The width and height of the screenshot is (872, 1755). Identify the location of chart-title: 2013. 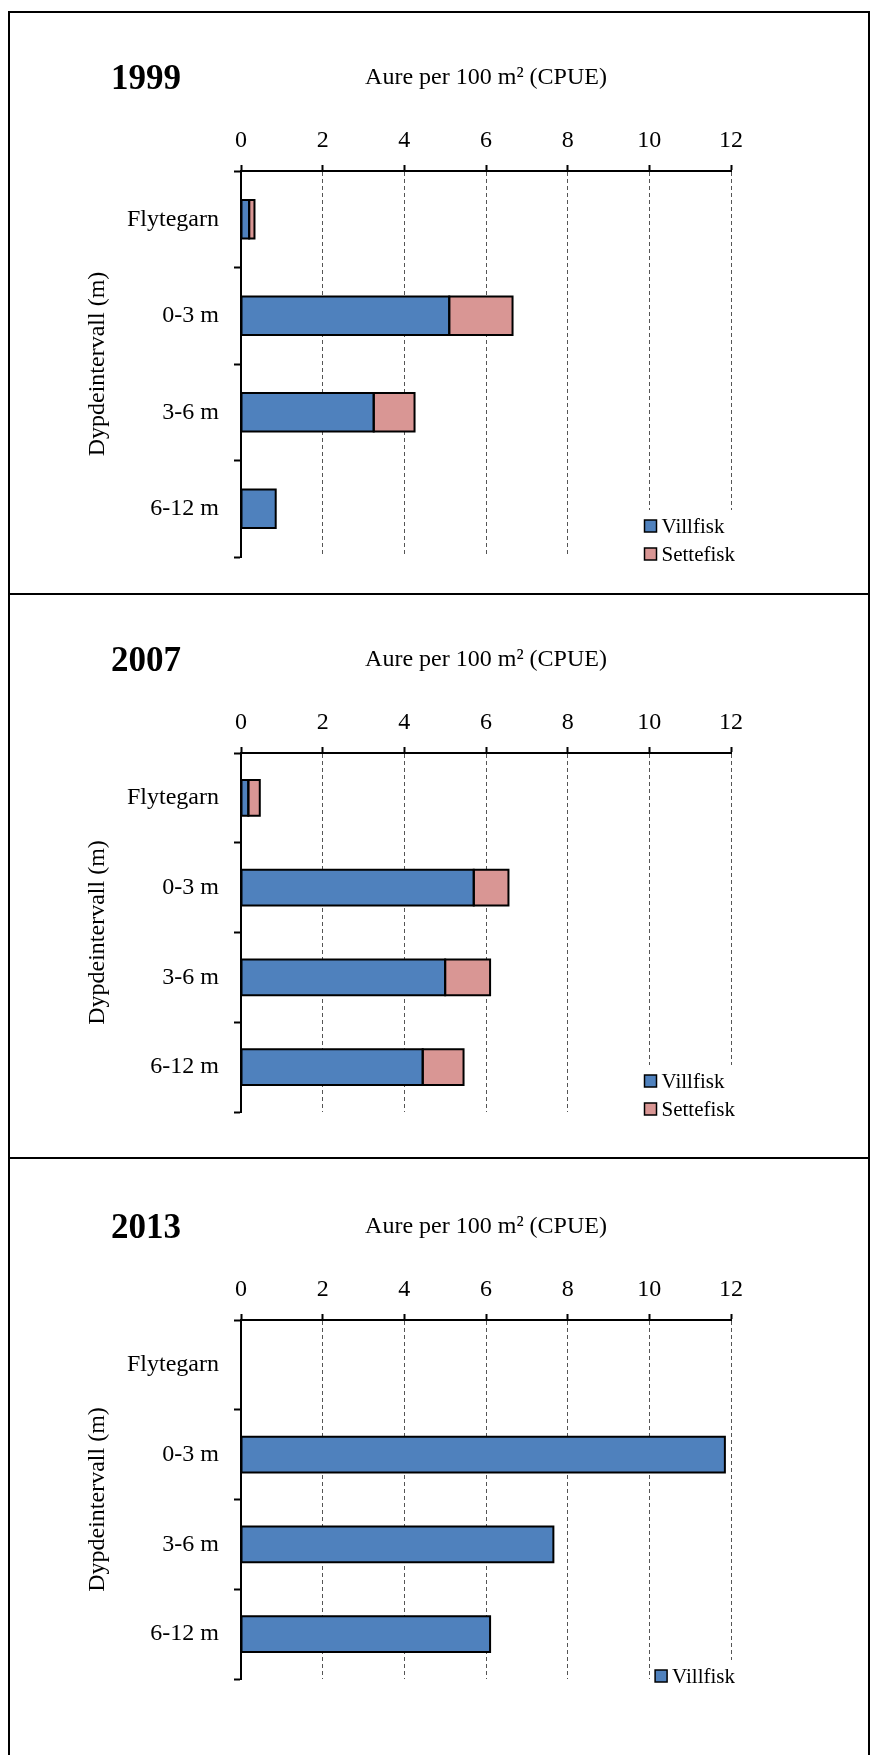
(146, 1227).